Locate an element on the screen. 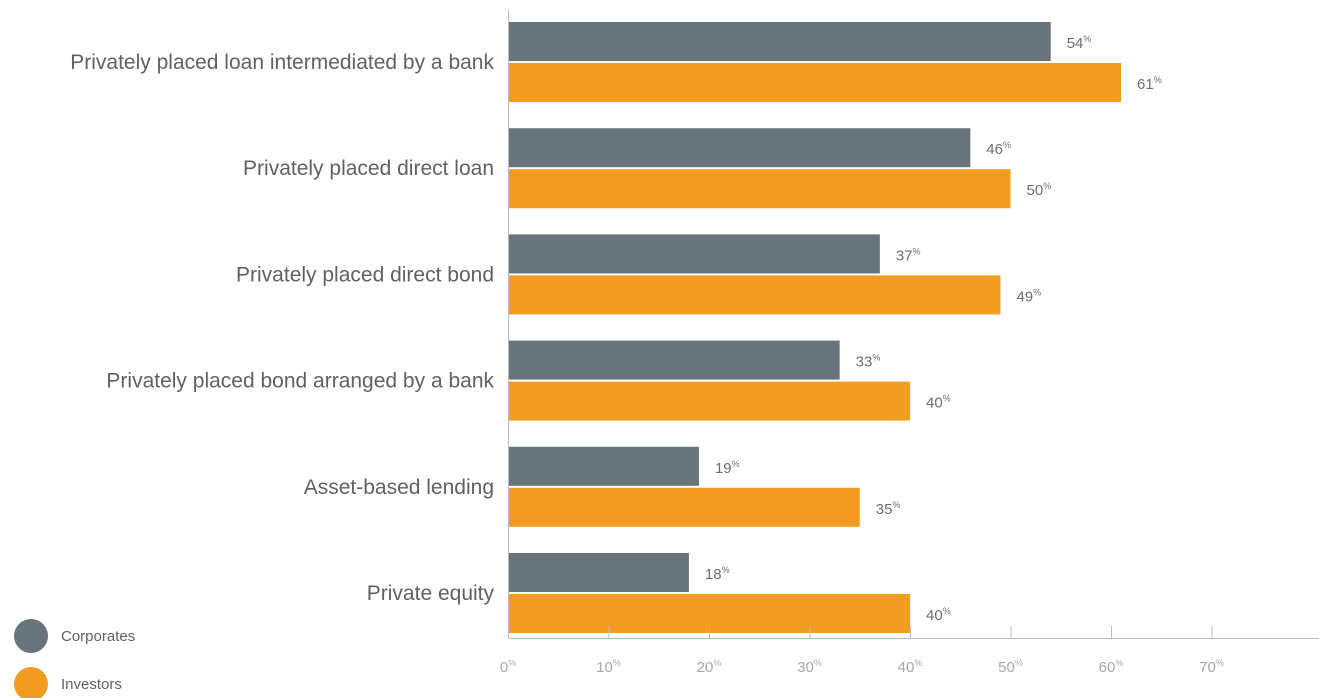  value-label-corporates-5: 18% is located at coordinates (717, 574).